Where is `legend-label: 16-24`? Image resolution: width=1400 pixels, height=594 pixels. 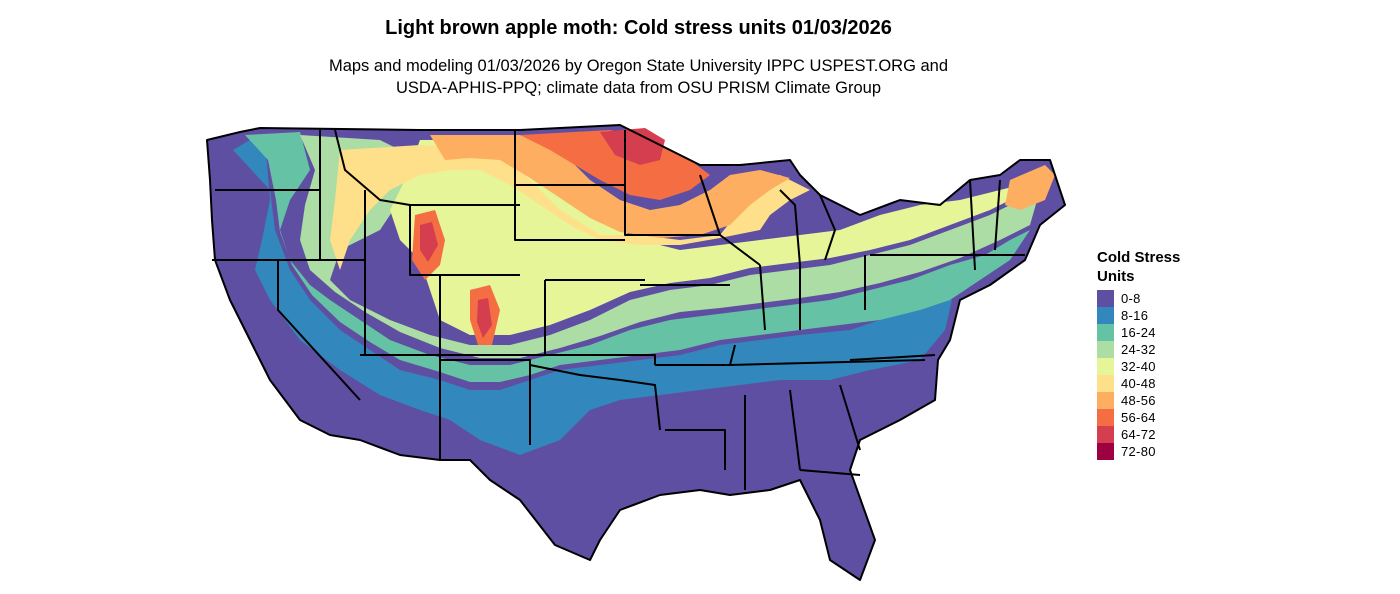 legend-label: 16-24 is located at coordinates (1138, 332).